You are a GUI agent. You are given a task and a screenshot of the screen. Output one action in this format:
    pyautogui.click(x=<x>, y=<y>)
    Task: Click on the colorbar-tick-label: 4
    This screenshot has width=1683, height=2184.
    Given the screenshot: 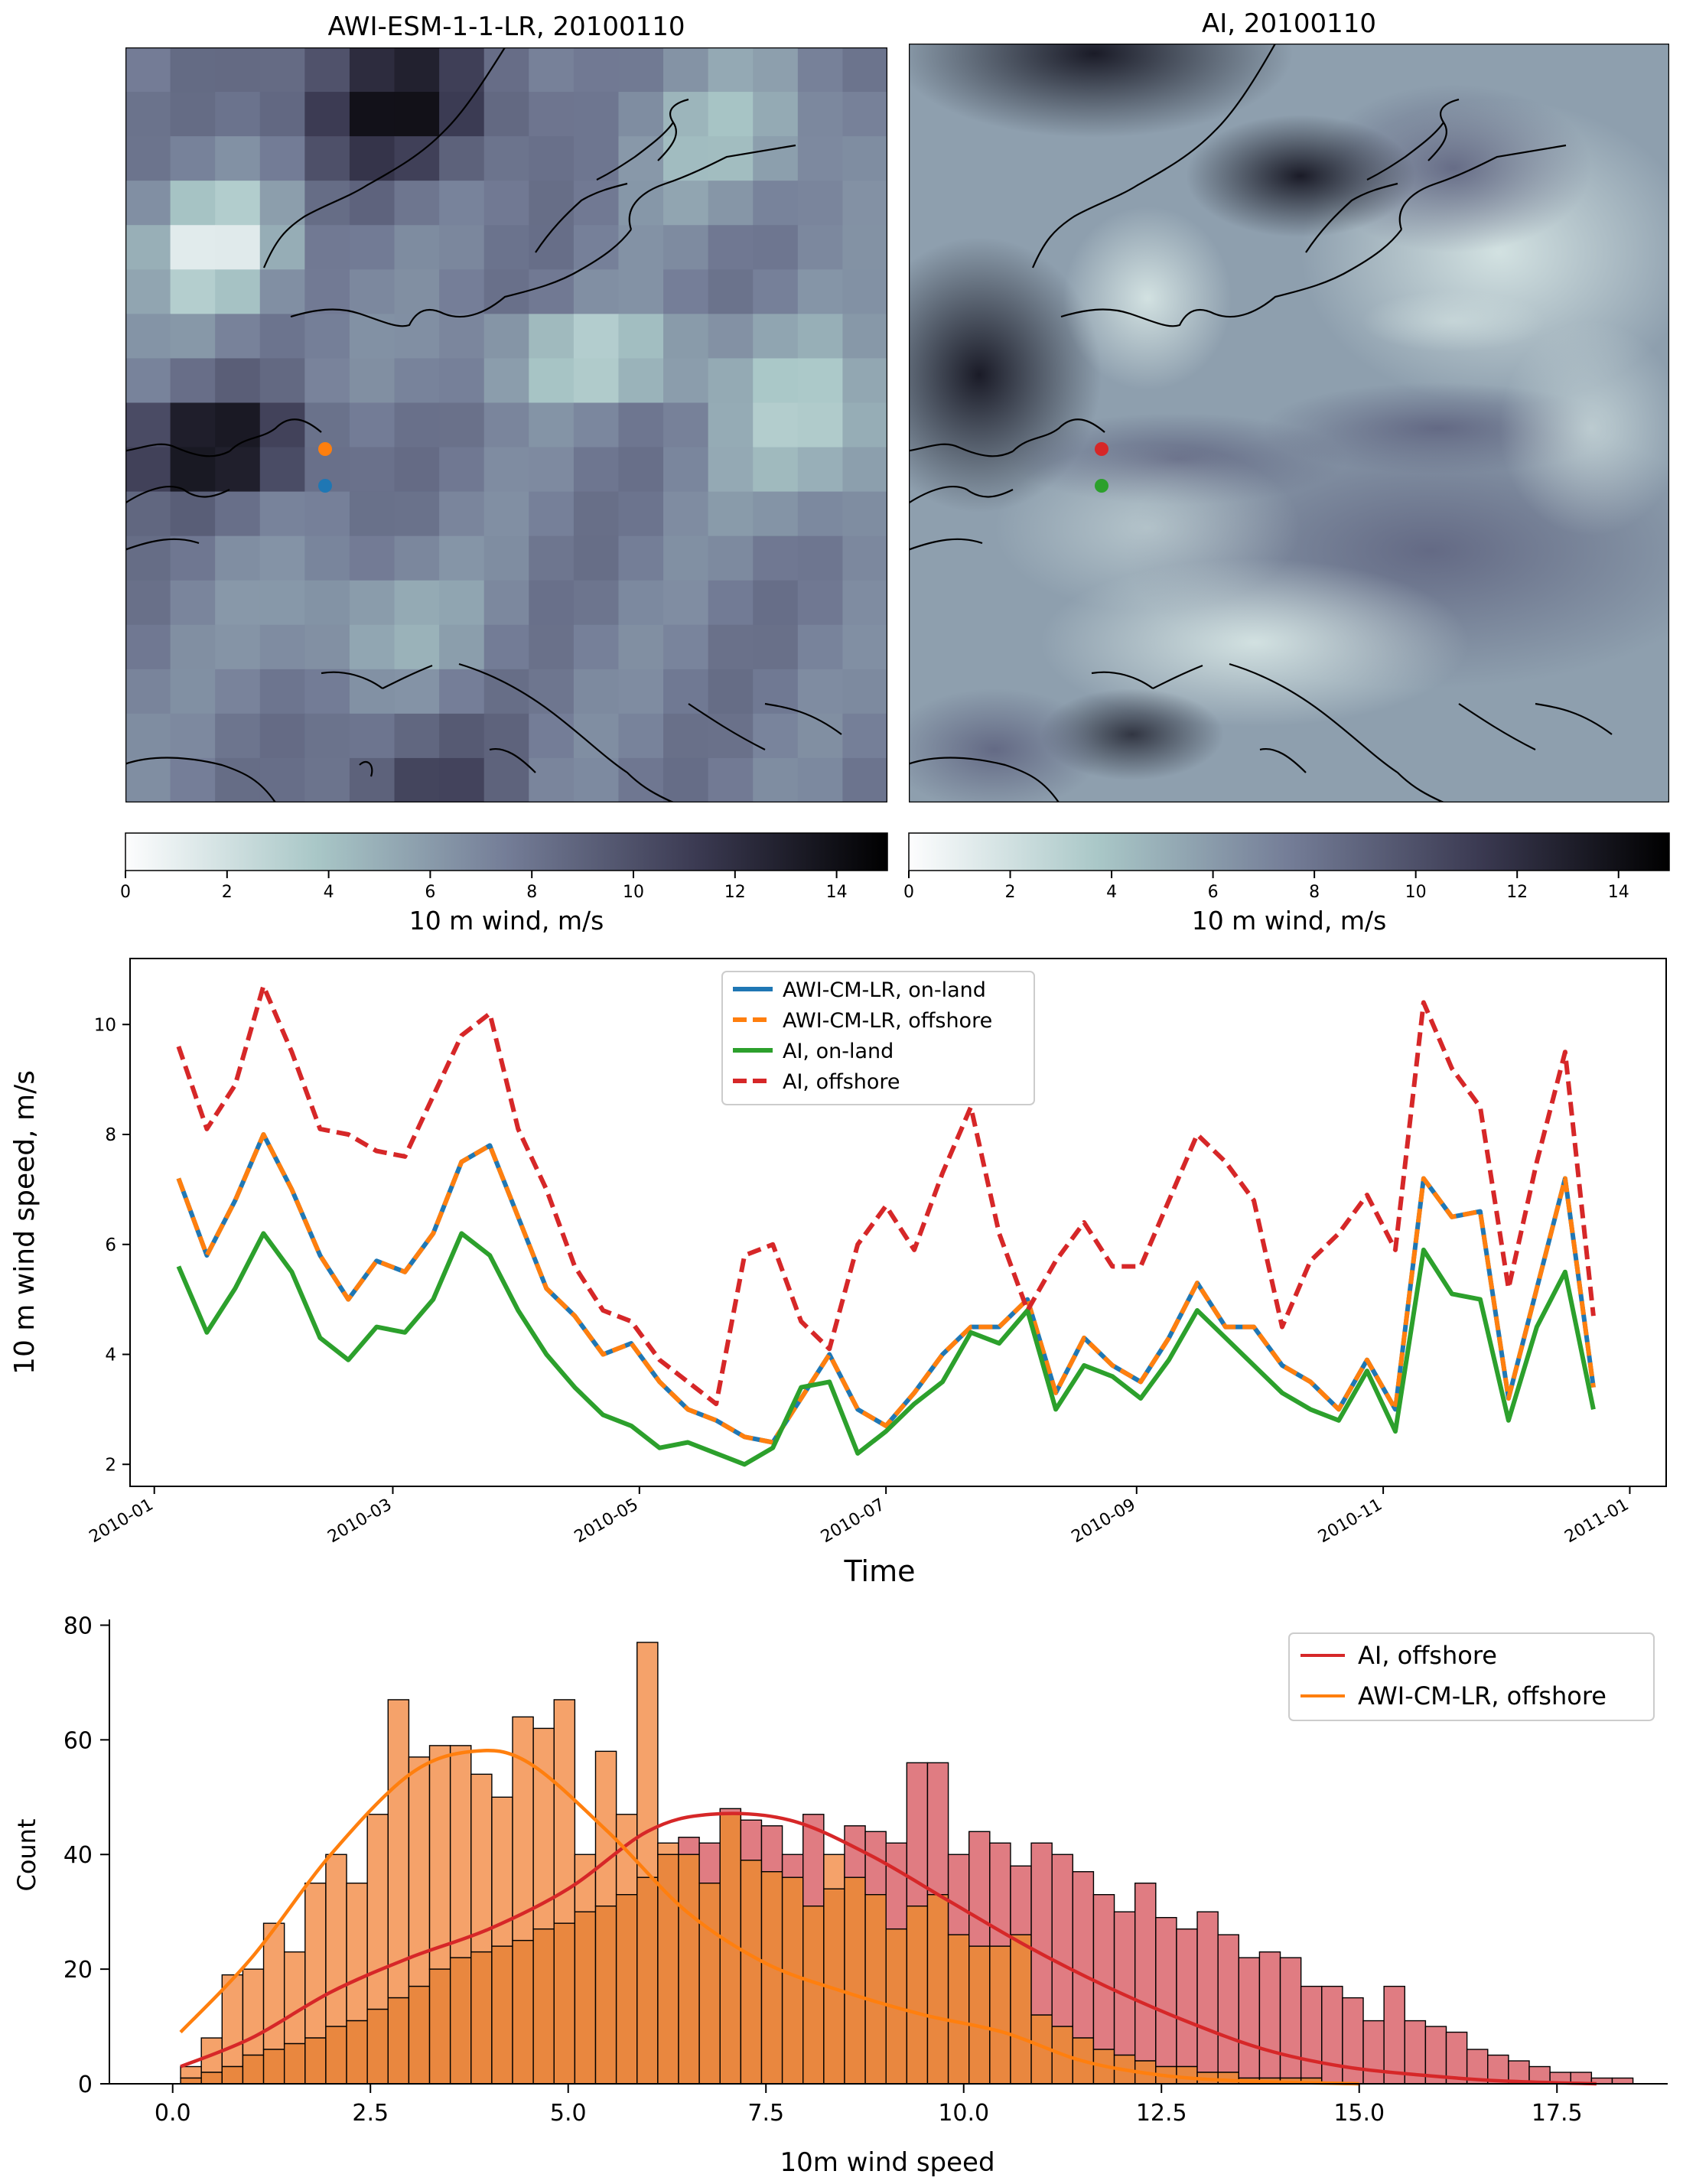 What is the action you would take?
    pyautogui.click(x=1111, y=892)
    